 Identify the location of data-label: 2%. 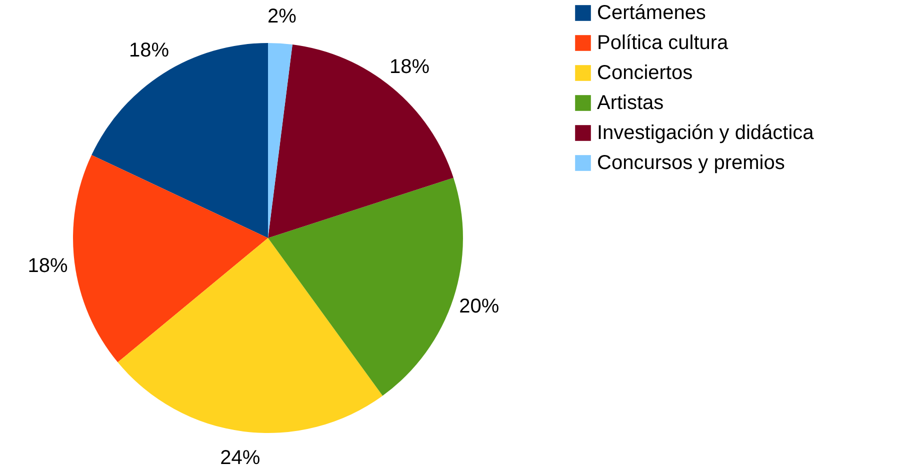
(282, 16).